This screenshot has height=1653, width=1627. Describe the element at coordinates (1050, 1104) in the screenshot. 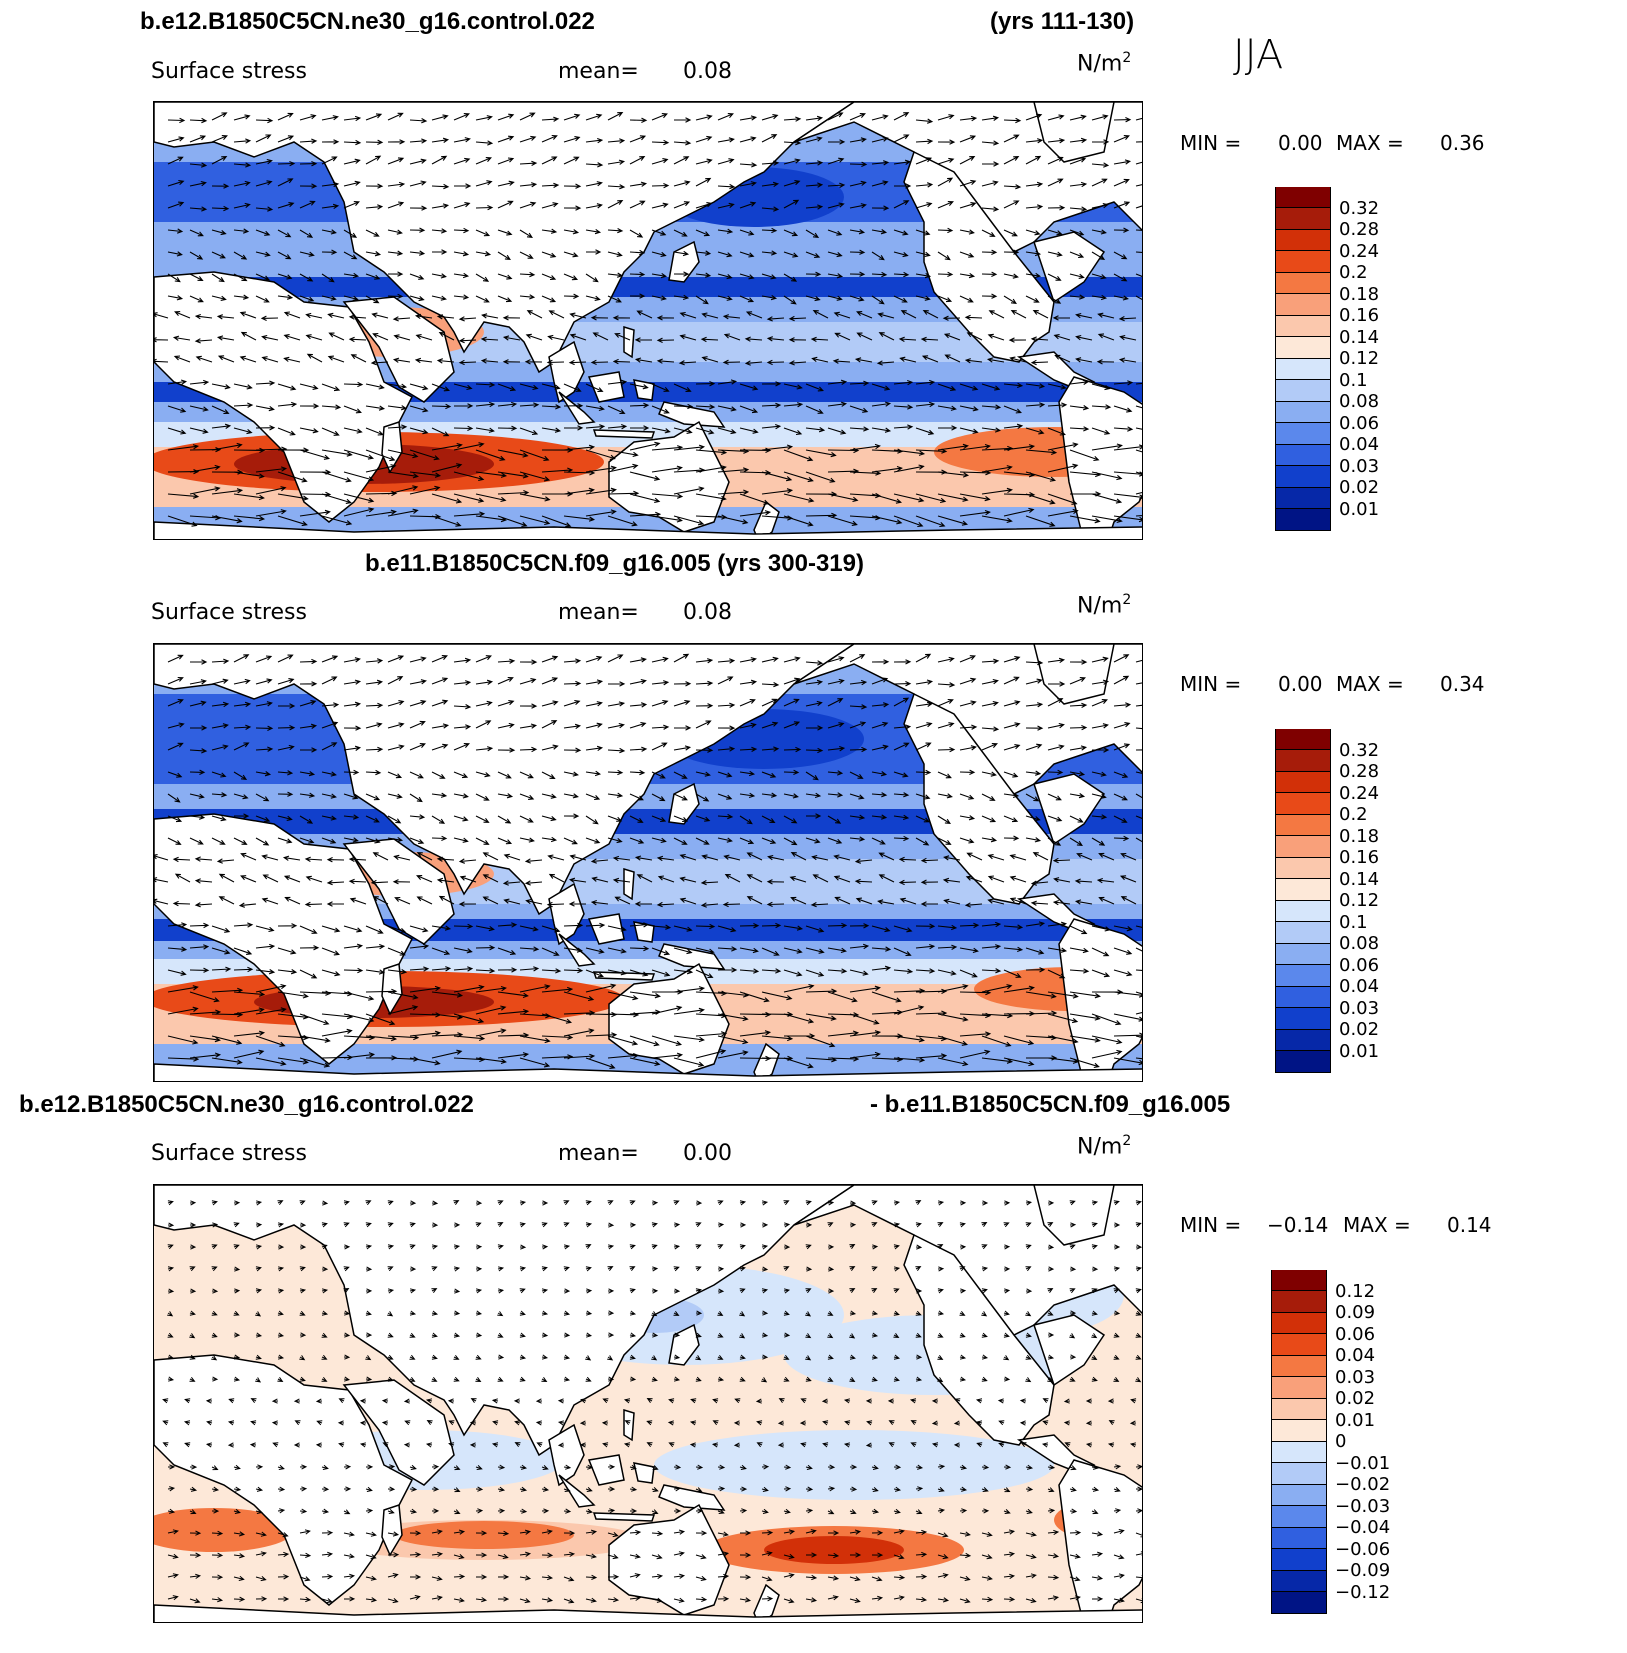

I see `panel3-title-right: - b.e11.B1850C5CN.f09_g16.005` at that location.